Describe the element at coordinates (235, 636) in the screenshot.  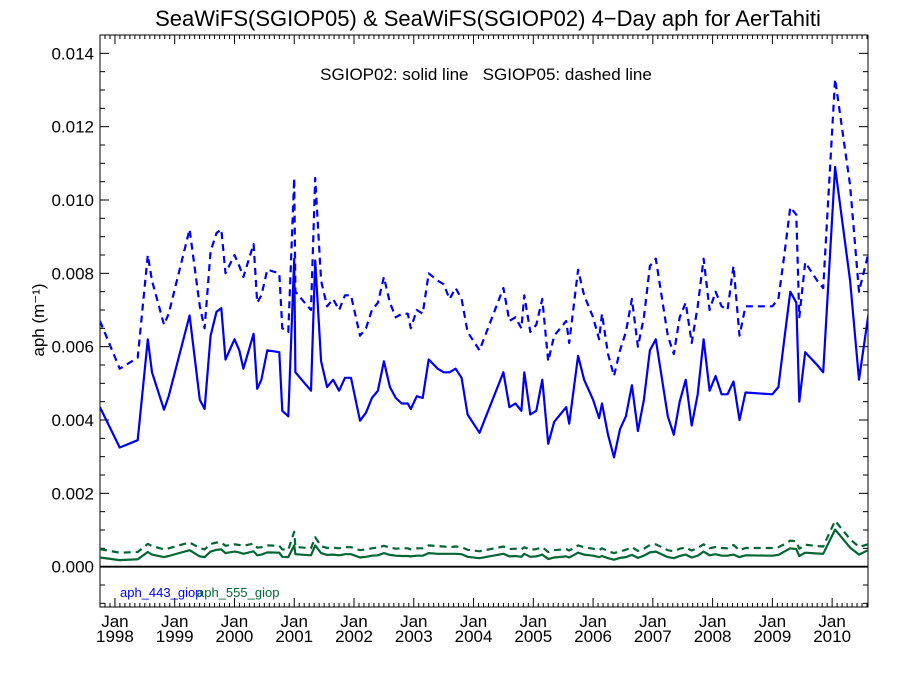
I see `x-tick-label-year: 2000` at that location.